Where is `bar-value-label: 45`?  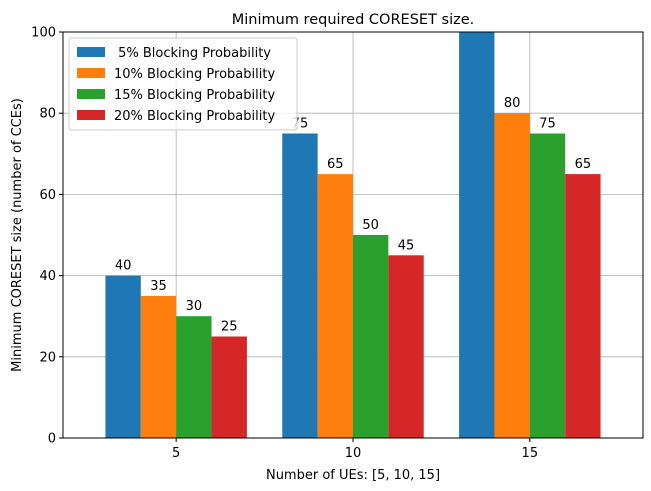 bar-value-label: 45 is located at coordinates (406, 245).